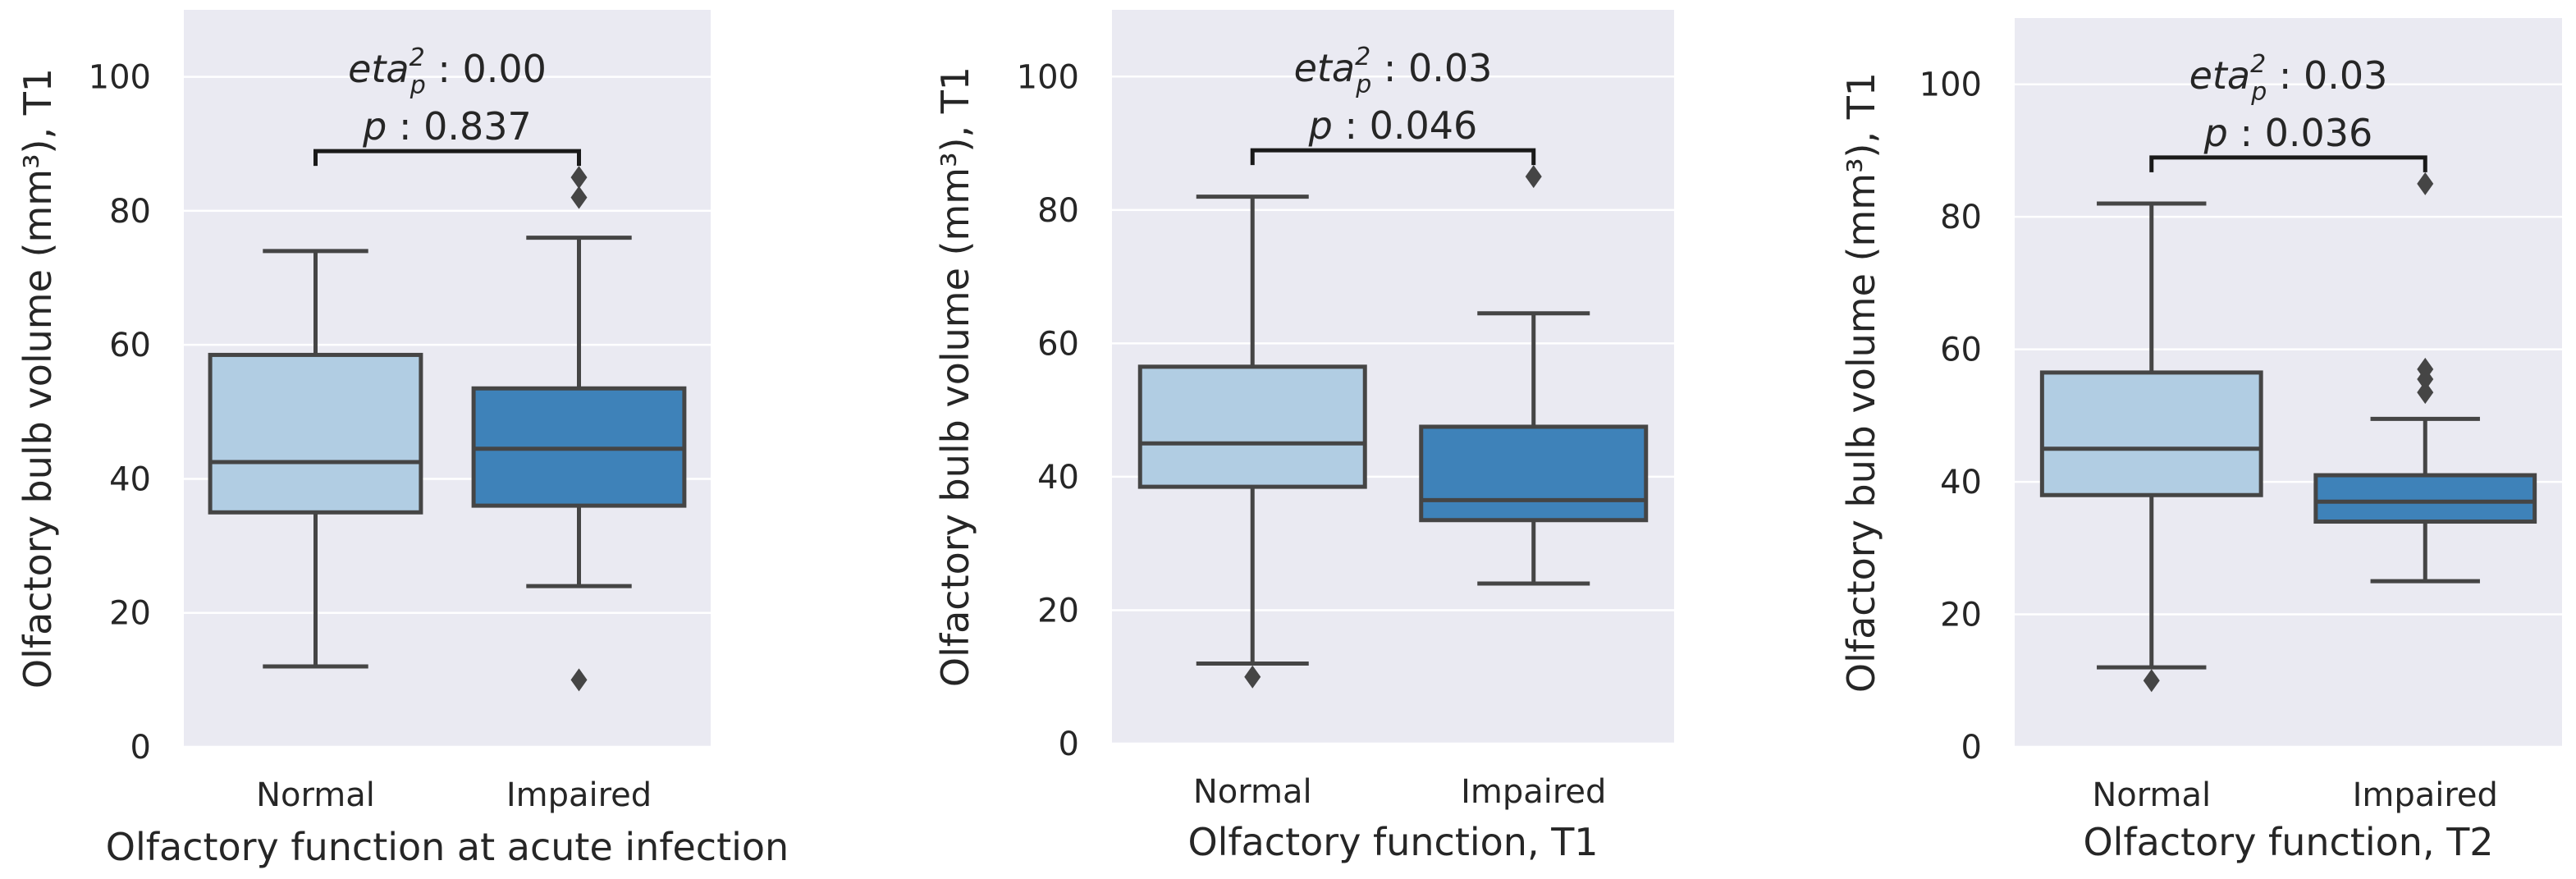 The image size is (2576, 879). Describe the element at coordinates (1393, 125) in the screenshot. I see `p-value-label: p : 0.046` at that location.